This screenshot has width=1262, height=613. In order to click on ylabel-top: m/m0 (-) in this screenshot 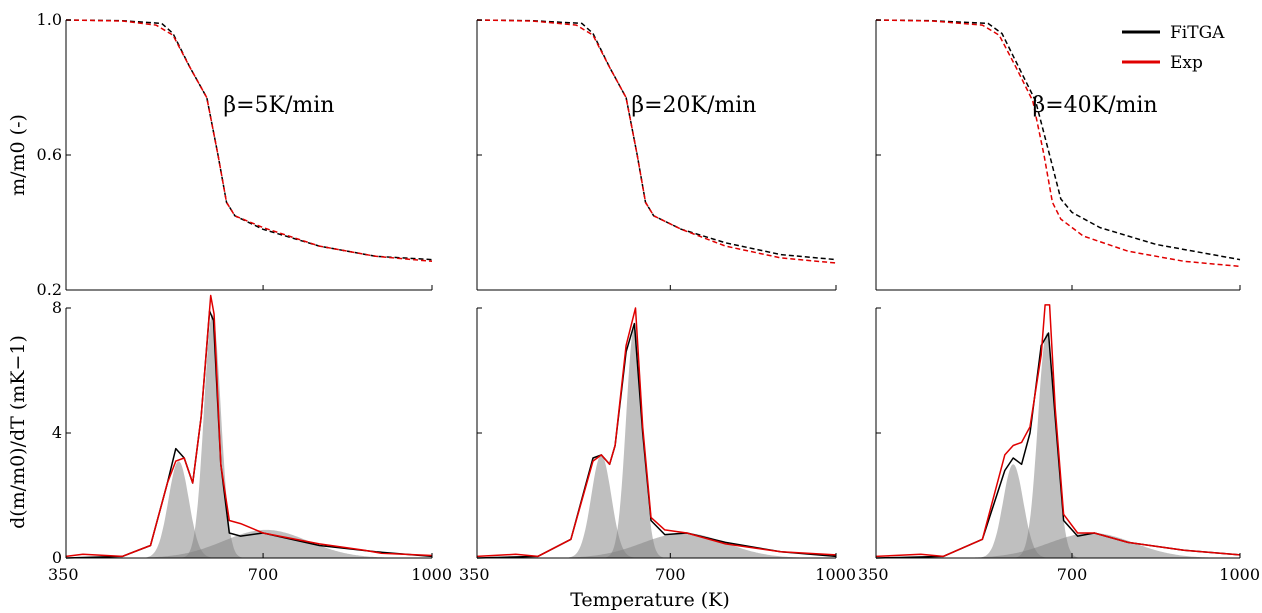, I will do `click(18, 155)`.